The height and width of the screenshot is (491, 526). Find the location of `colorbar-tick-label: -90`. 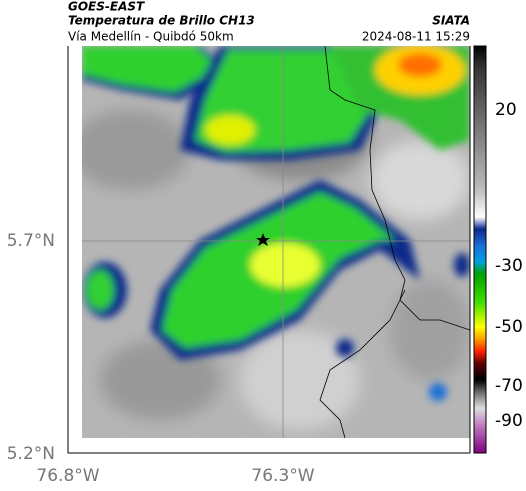

colorbar-tick-label: -90 is located at coordinates (509, 421).